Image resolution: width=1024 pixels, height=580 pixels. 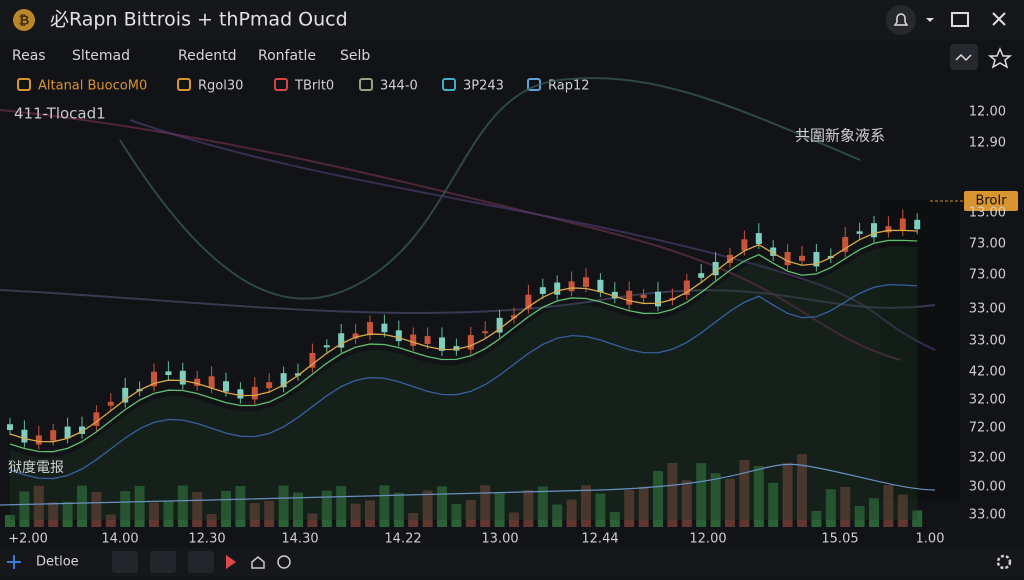 I want to click on play-icon, so click(x=231, y=562).